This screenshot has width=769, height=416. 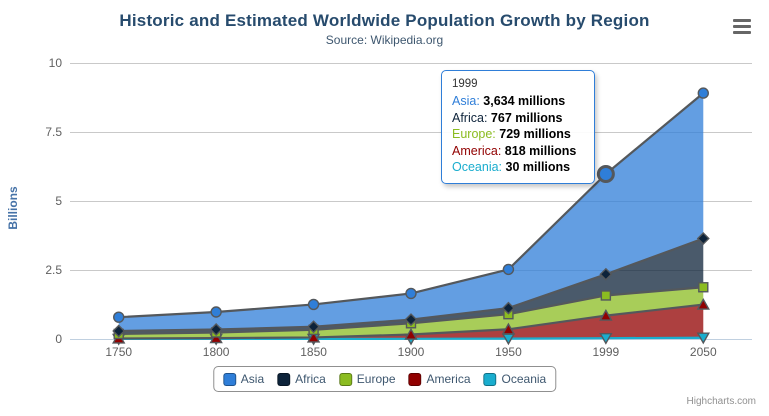 I want to click on y-axis-label: 5, so click(x=58, y=201).